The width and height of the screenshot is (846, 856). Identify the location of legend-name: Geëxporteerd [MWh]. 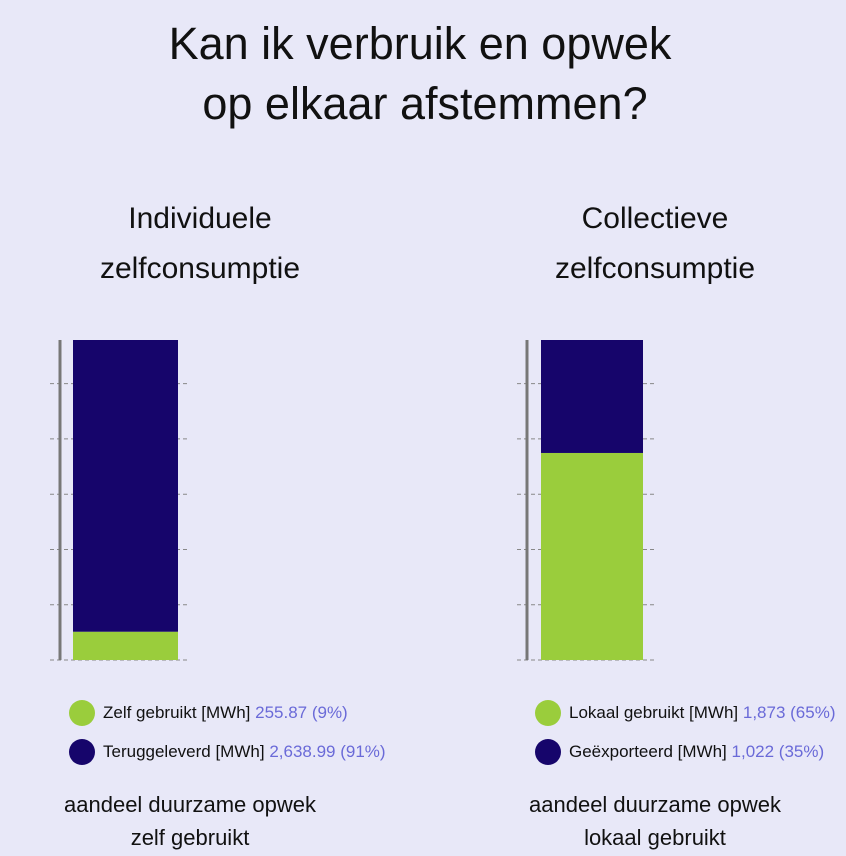
(648, 751).